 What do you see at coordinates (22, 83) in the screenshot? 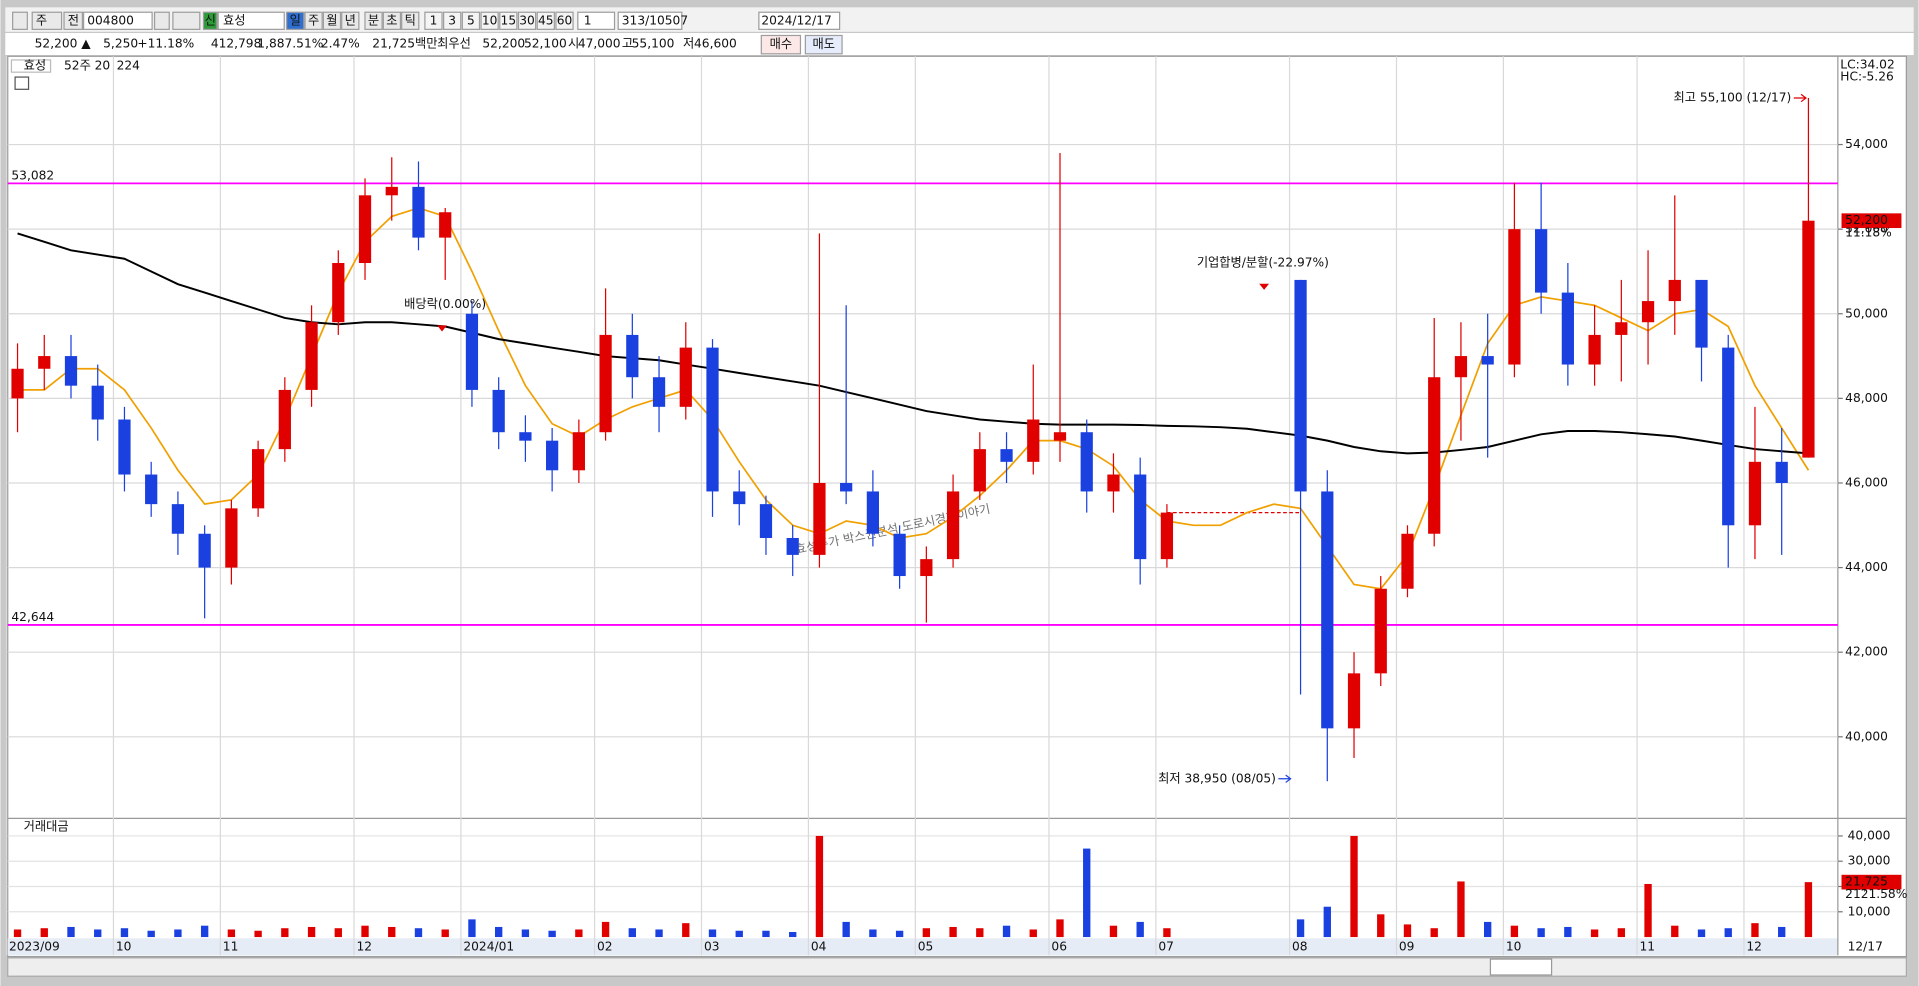
I see `grid-icon` at bounding box center [22, 83].